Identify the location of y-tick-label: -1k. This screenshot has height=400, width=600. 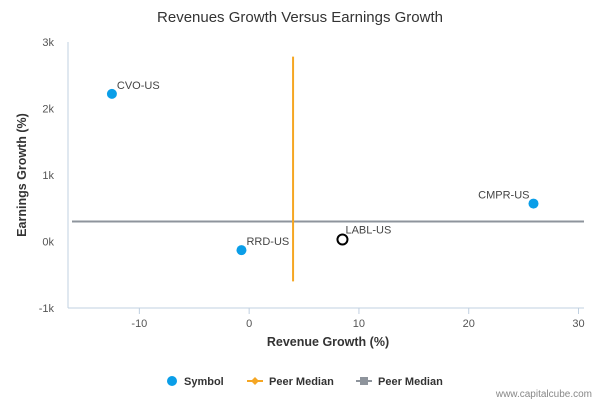
(47, 309).